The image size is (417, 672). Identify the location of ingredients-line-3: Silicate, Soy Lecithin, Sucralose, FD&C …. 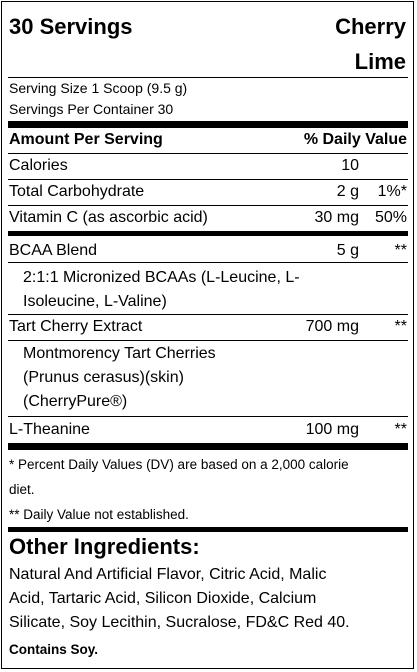
(179, 622).